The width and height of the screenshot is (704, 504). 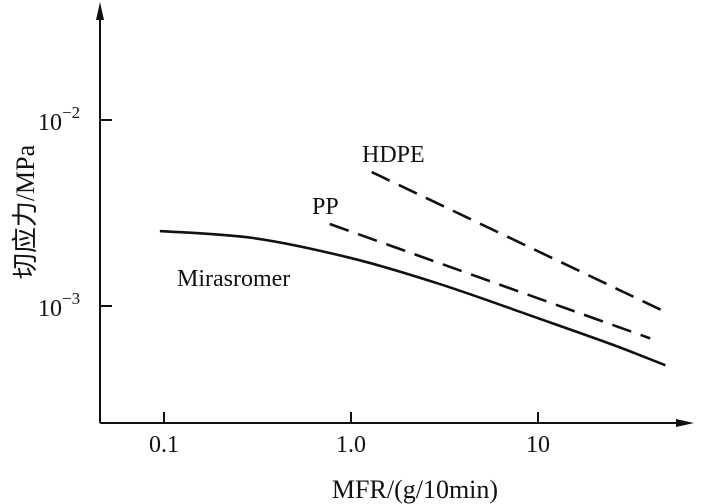 I want to click on series-line-hdpe, so click(x=519, y=242).